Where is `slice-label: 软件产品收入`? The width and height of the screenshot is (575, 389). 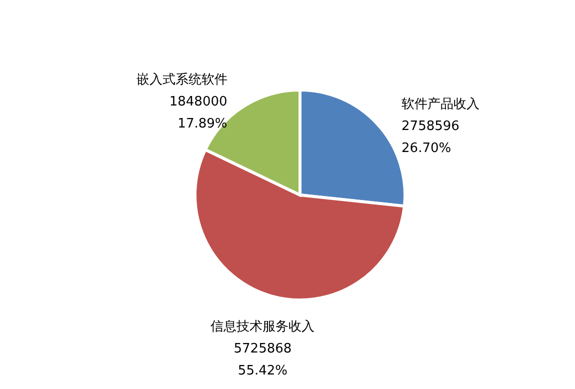 slice-label: 软件产品收入 is located at coordinates (441, 104).